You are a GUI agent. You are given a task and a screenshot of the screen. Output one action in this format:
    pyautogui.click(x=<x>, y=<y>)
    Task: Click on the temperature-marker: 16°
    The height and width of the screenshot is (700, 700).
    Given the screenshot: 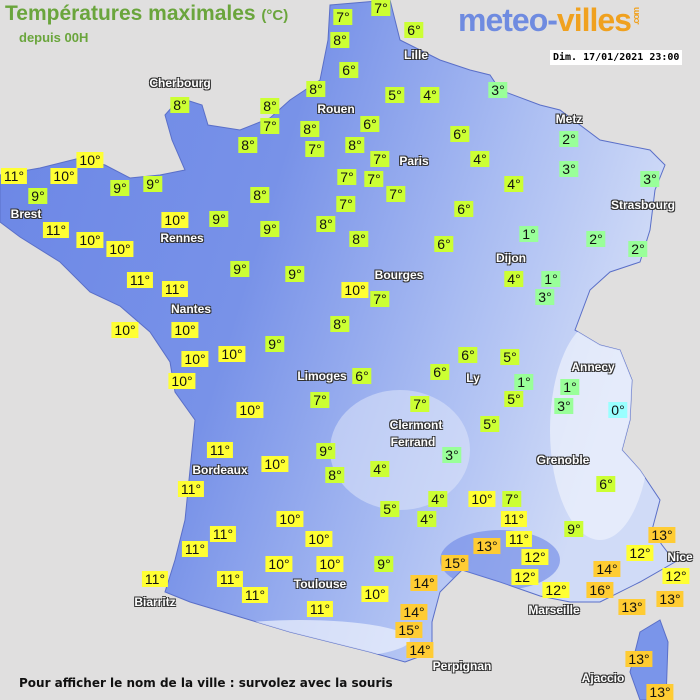 What is the action you would take?
    pyautogui.click(x=600, y=590)
    